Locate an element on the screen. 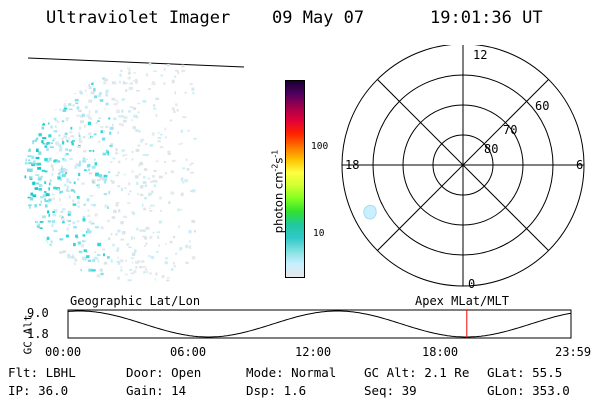 This screenshot has height=400, width=600. mlat-label-70: 70 is located at coordinates (510, 130).